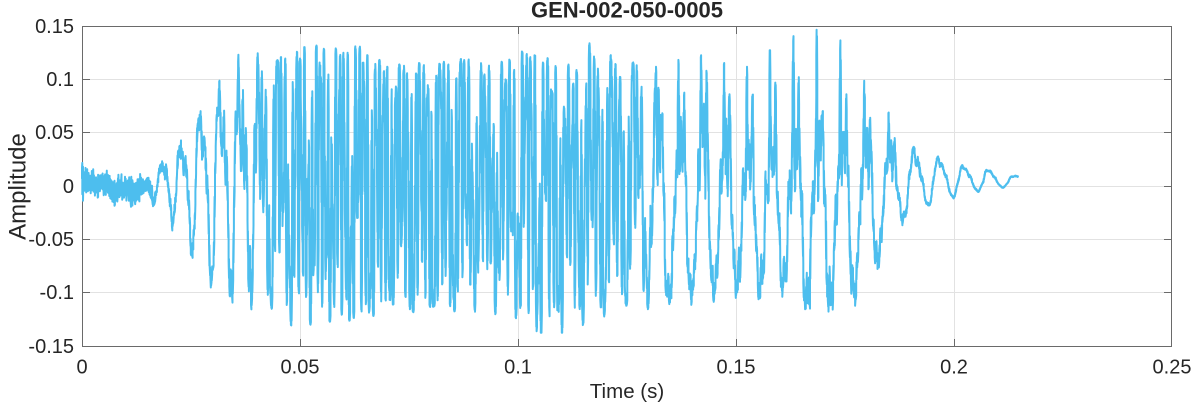 This screenshot has height=404, width=1193. Describe the element at coordinates (57, 293) in the screenshot. I see `svg-text: -0.1` at that location.